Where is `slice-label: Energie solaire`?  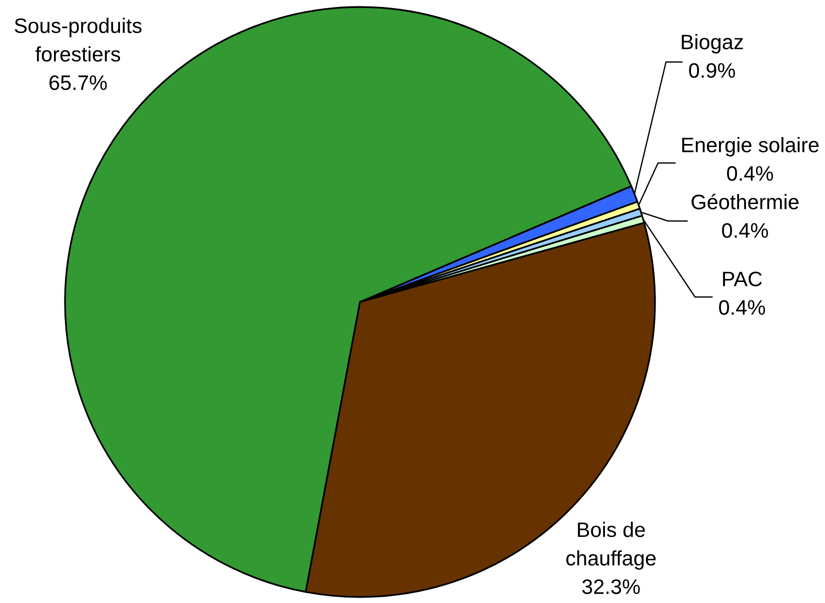
slice-label: Energie solaire is located at coordinates (750, 146).